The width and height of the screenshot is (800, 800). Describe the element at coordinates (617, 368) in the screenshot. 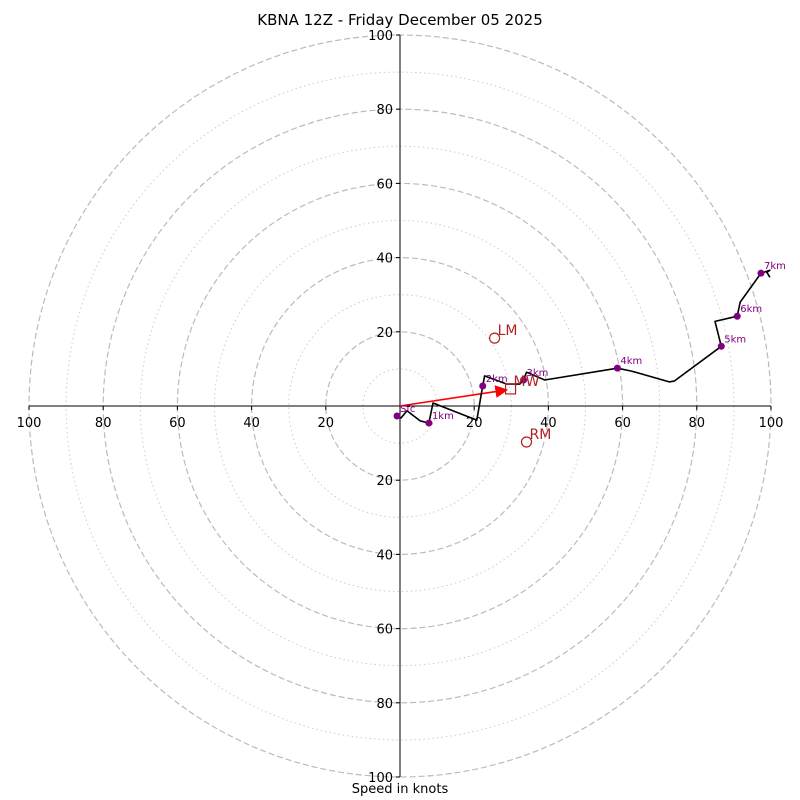

I see `height-point-4km` at that location.